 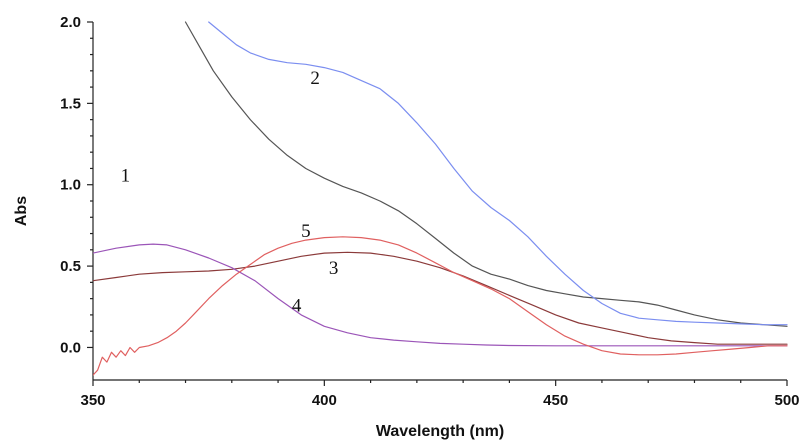 I want to click on x-tick-label: 400, so click(x=324, y=400).